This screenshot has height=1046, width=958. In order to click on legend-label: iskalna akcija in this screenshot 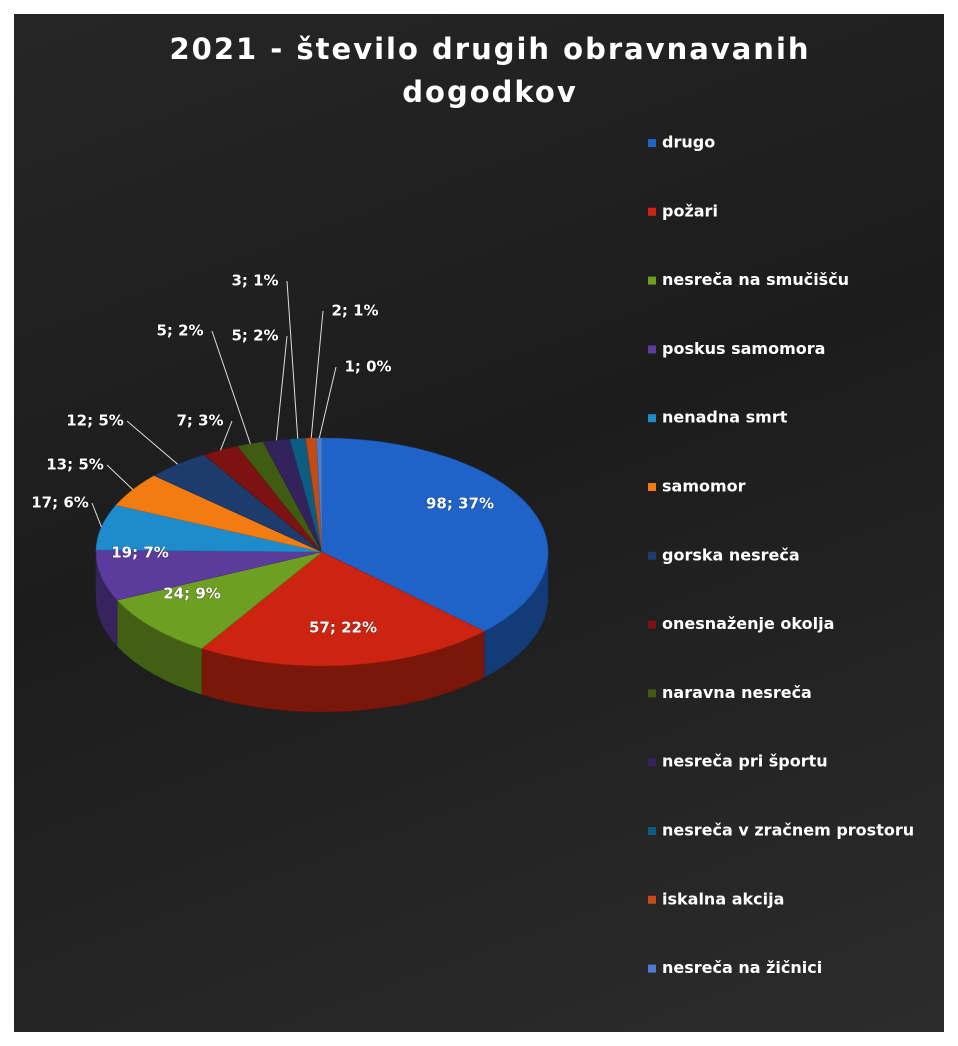, I will do `click(723, 898)`.